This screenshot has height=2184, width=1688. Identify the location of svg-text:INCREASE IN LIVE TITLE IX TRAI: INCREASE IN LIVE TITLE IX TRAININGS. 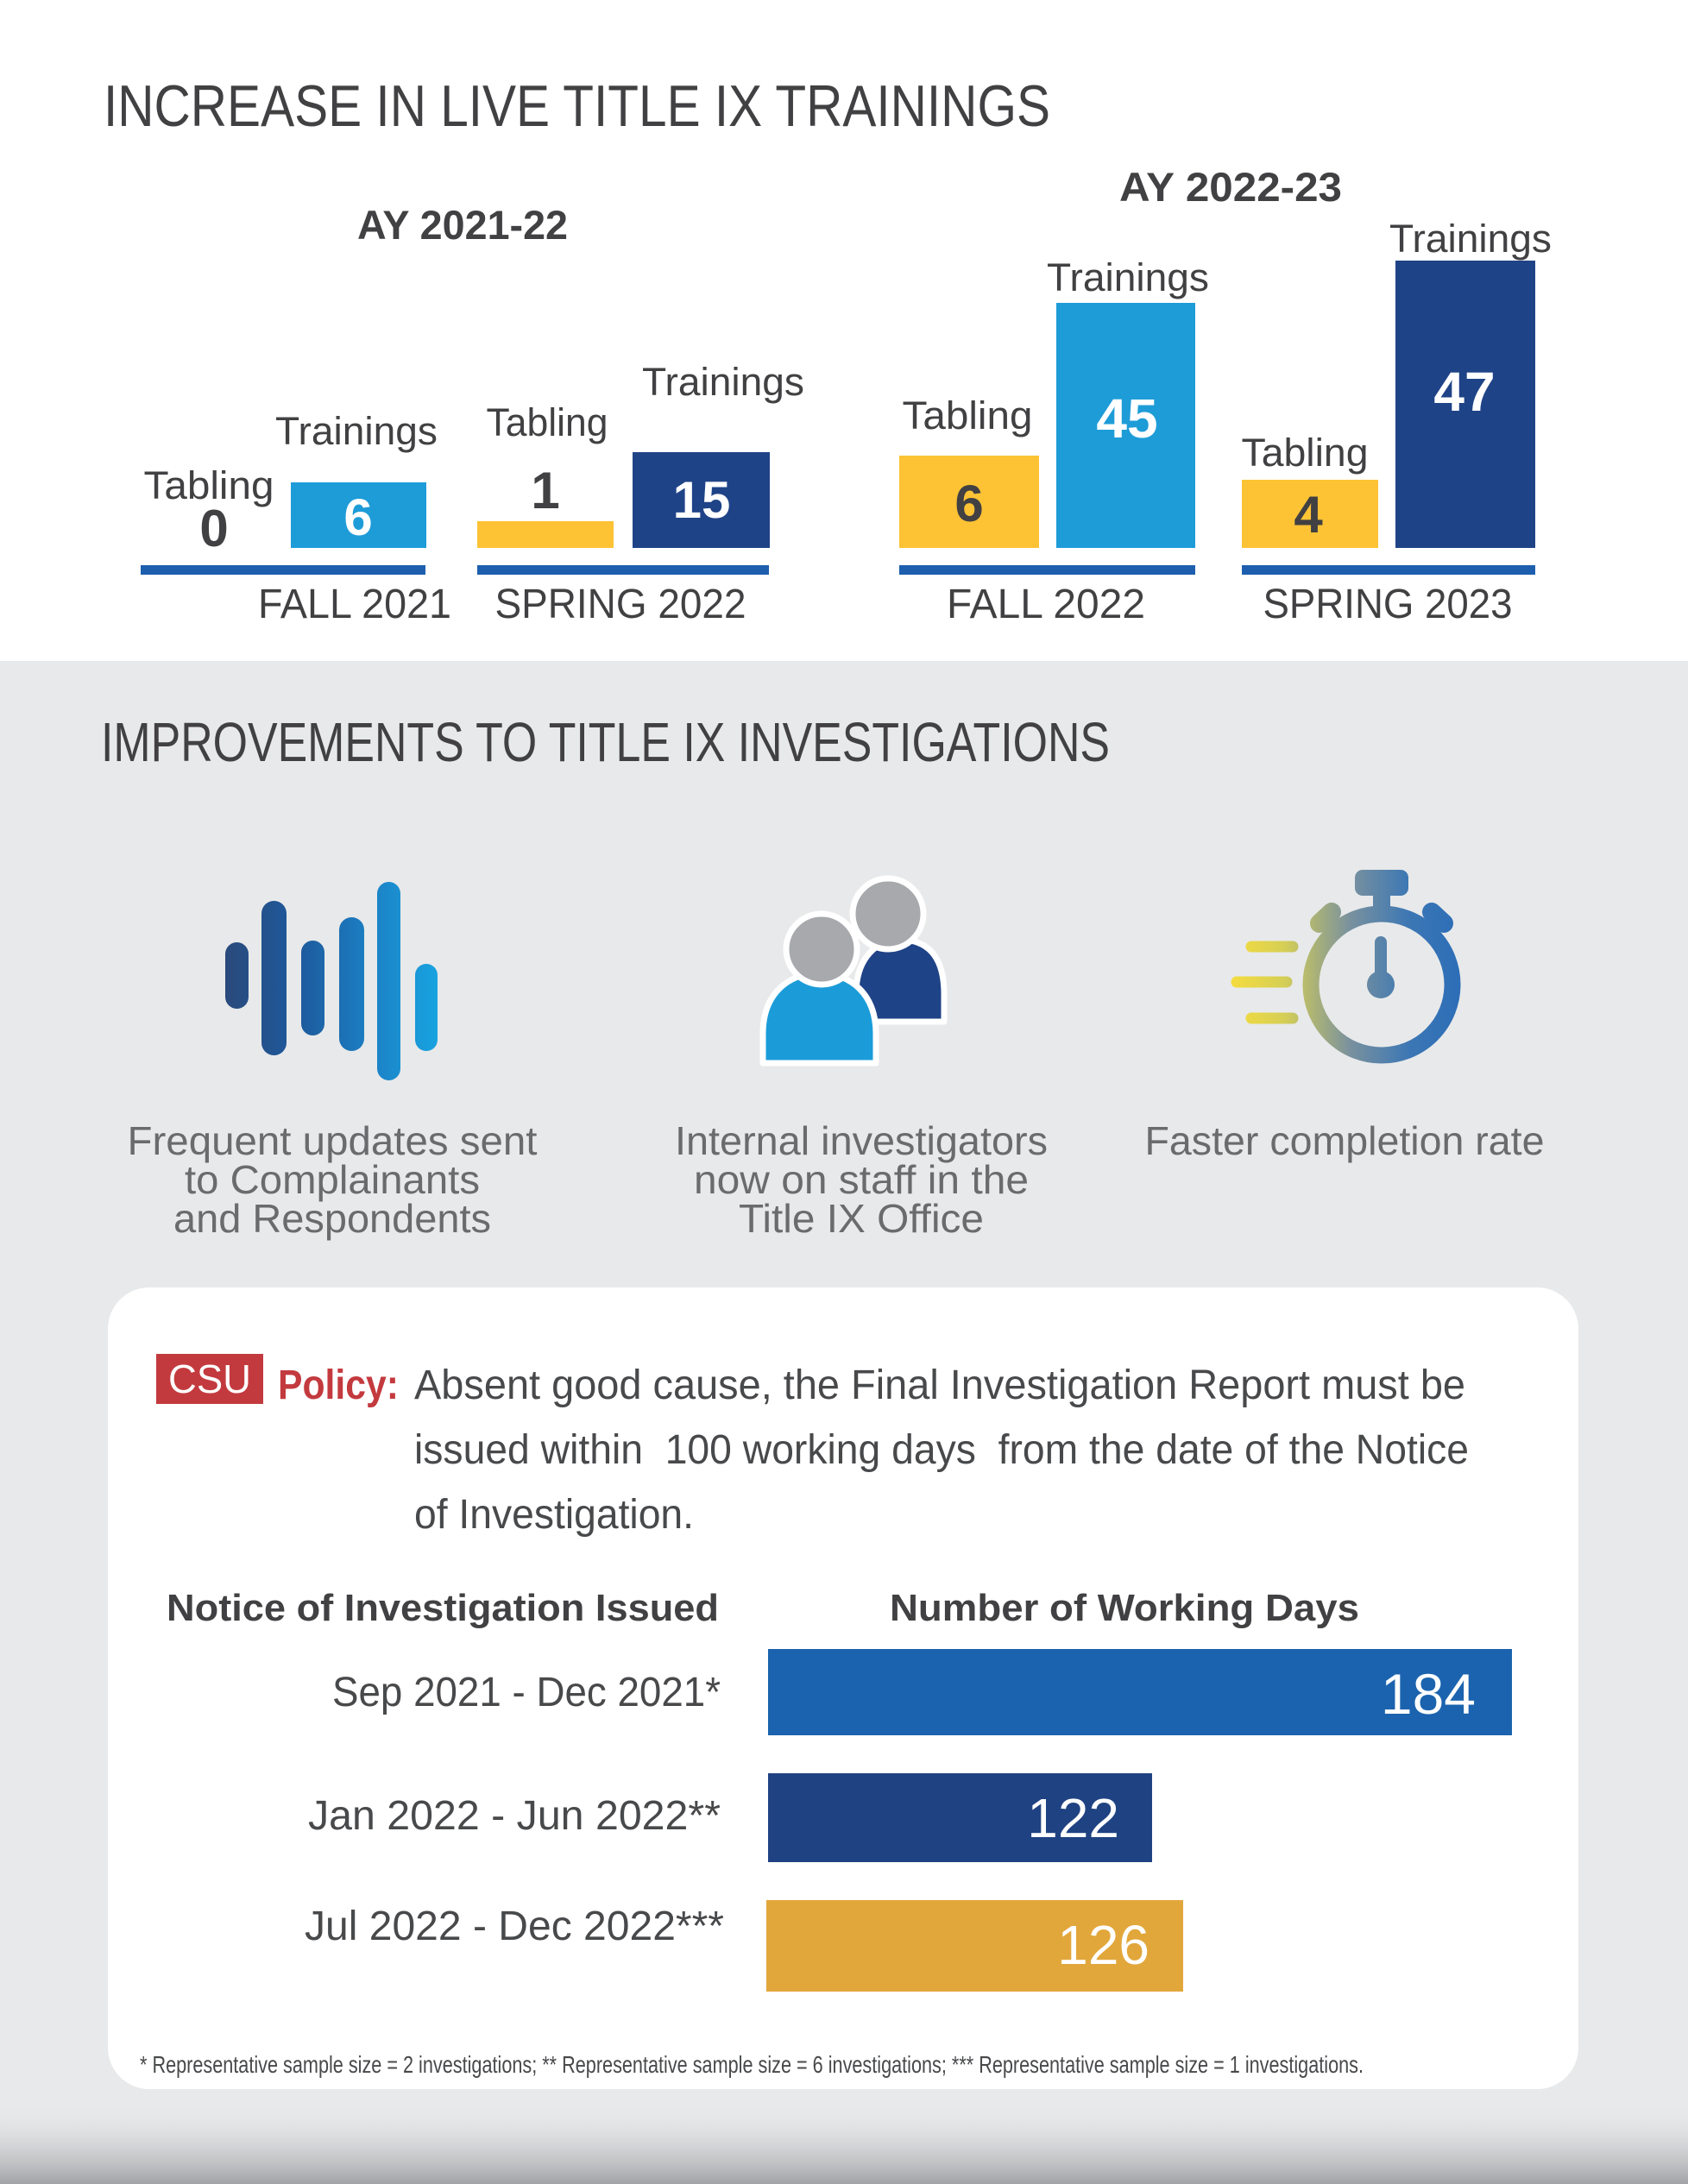
(577, 106).